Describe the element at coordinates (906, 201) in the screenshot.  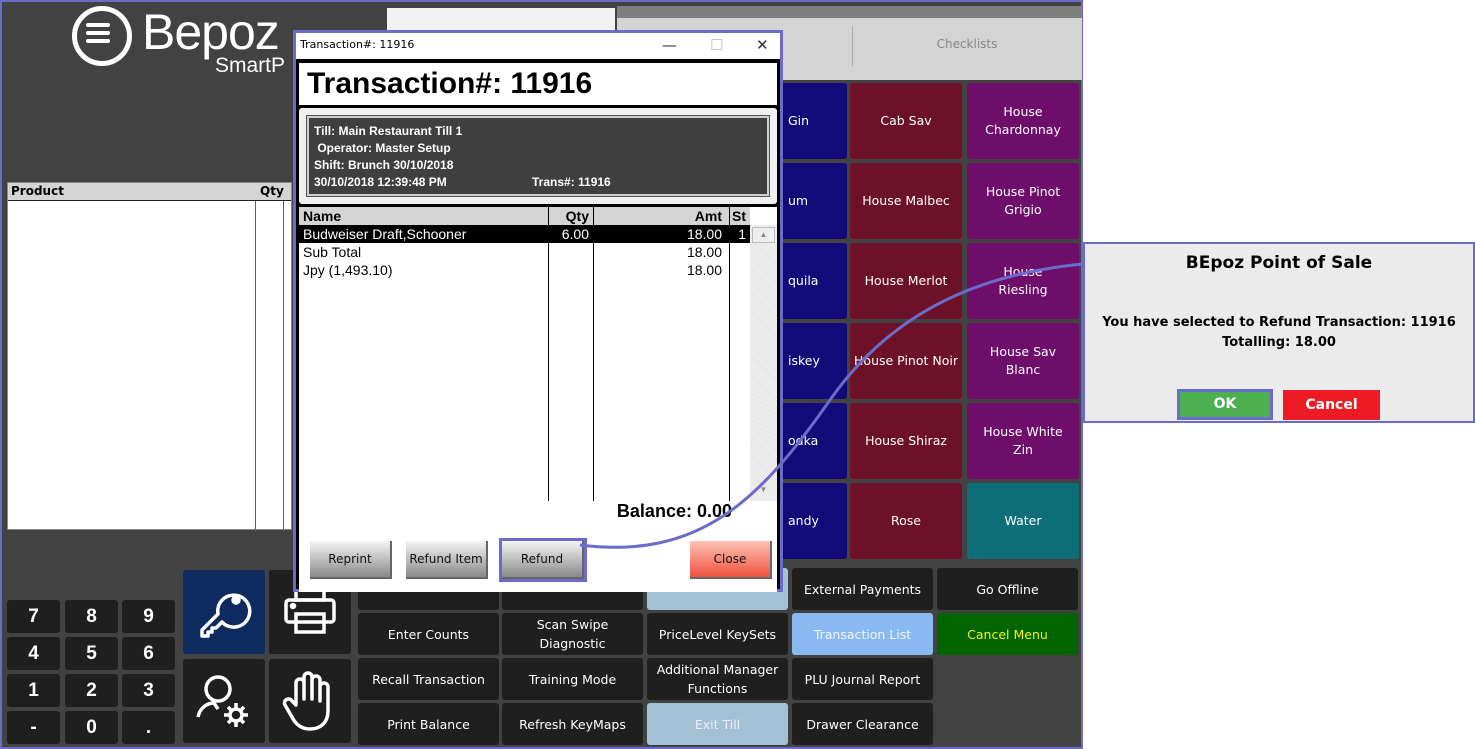
I see `product-button: House Malbec` at that location.